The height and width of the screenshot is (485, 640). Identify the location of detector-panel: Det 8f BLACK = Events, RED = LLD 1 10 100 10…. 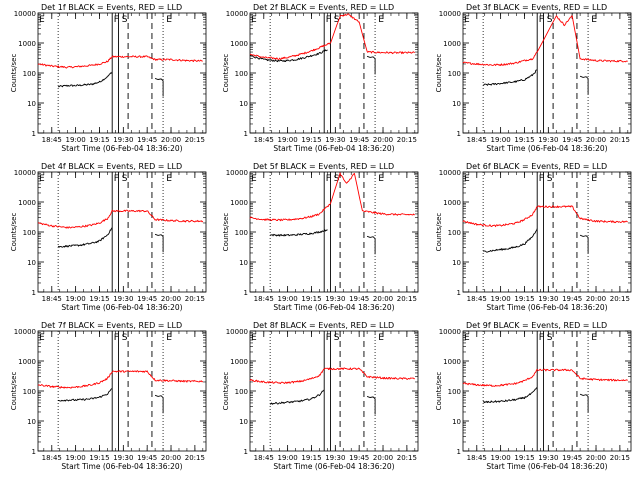
(320, 396).